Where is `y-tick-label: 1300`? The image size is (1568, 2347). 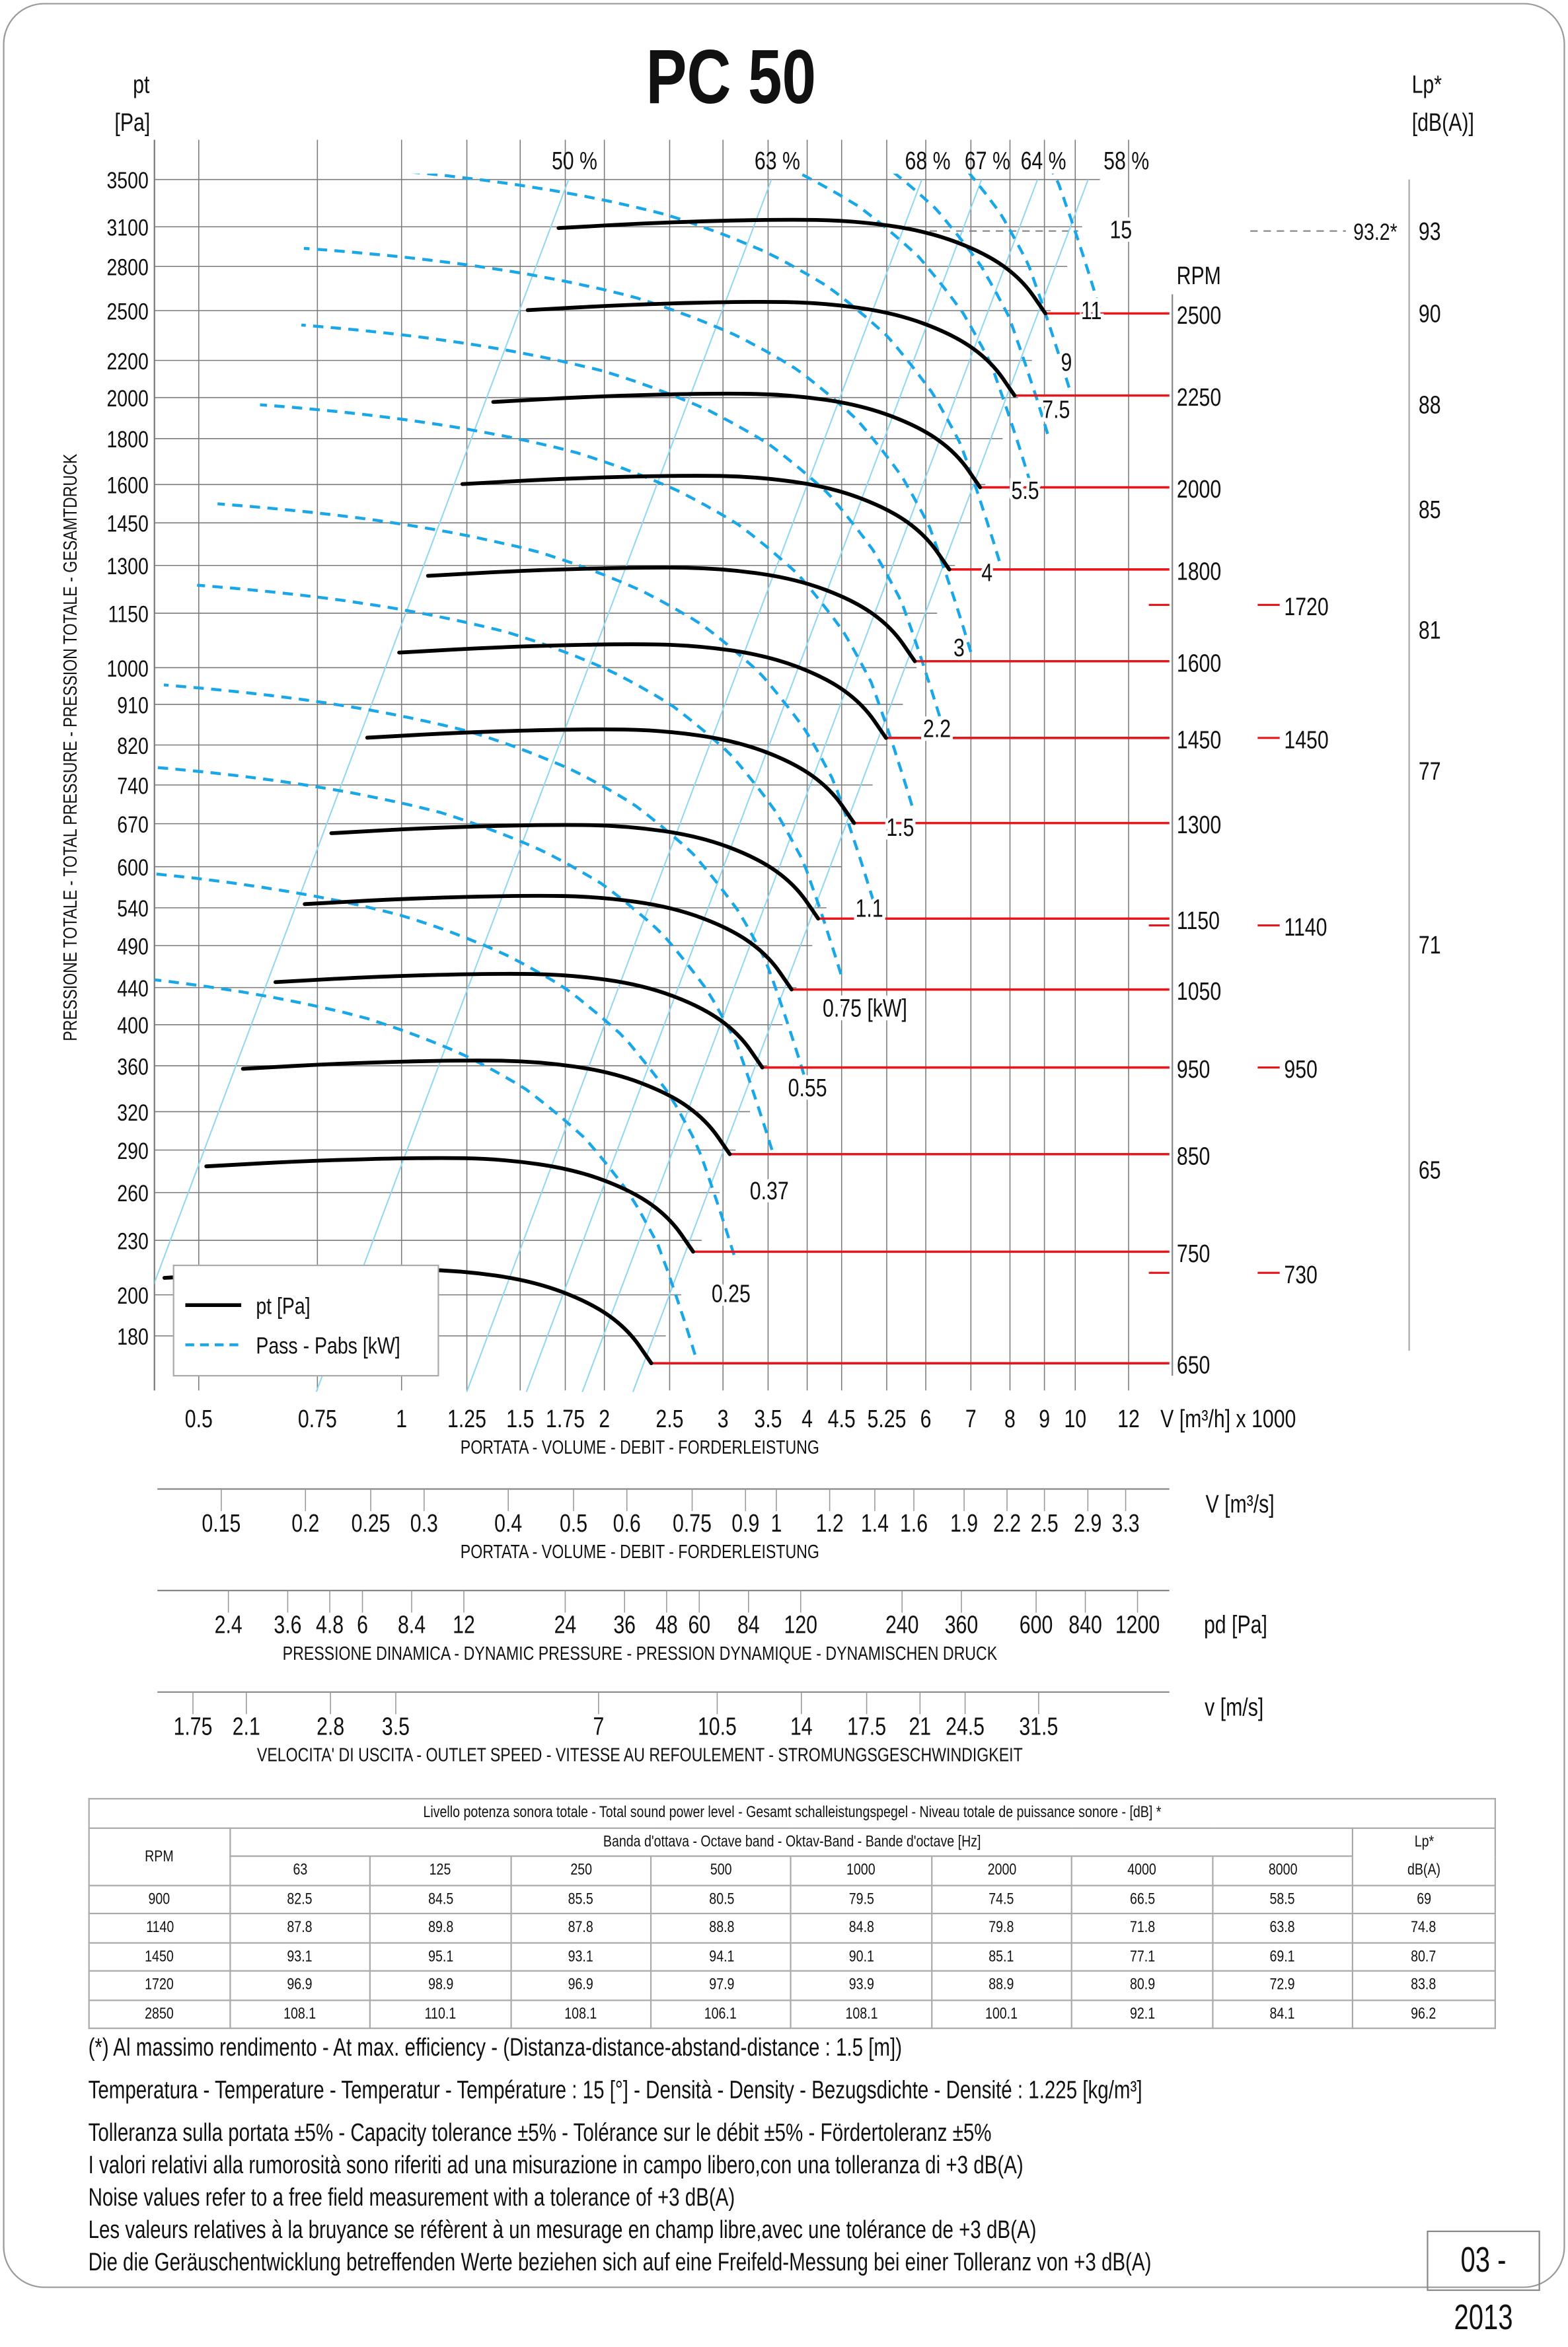
y-tick-label: 1300 is located at coordinates (127, 566).